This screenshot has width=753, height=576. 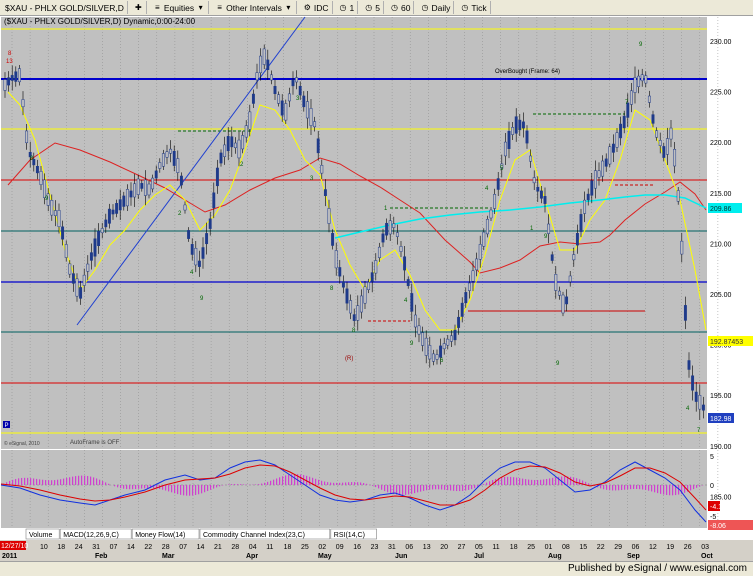 I want to click on date-tick-label: 03, so click(x=705, y=547).